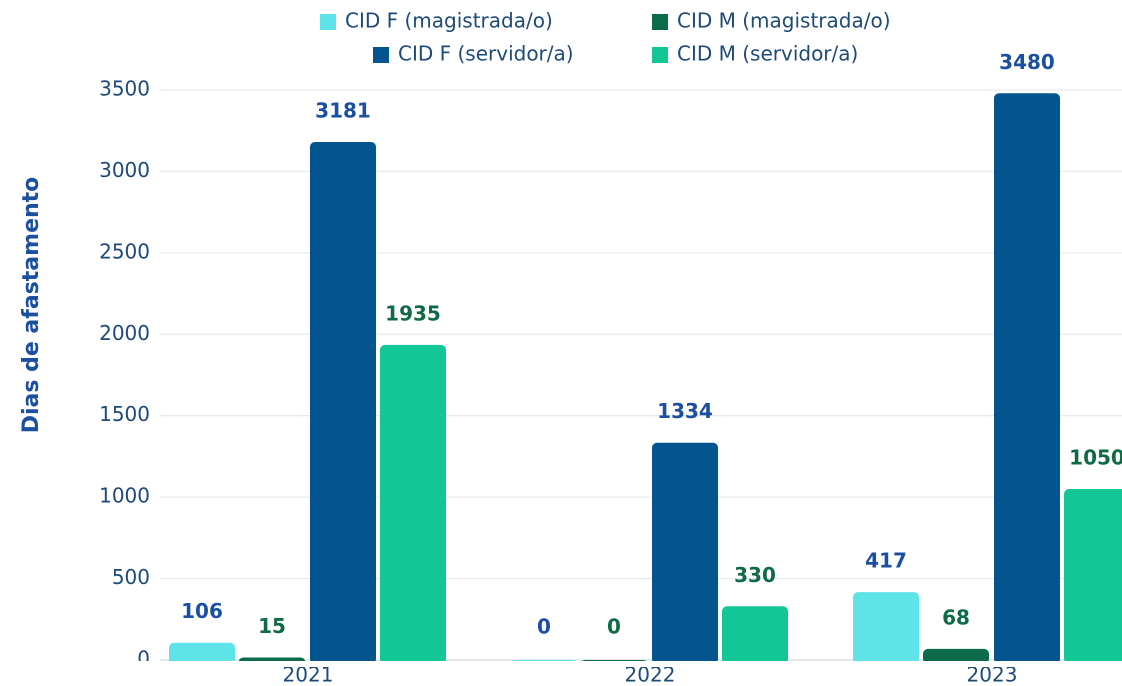 This screenshot has width=1122, height=686. I want to click on value-label: 330, so click(755, 575).